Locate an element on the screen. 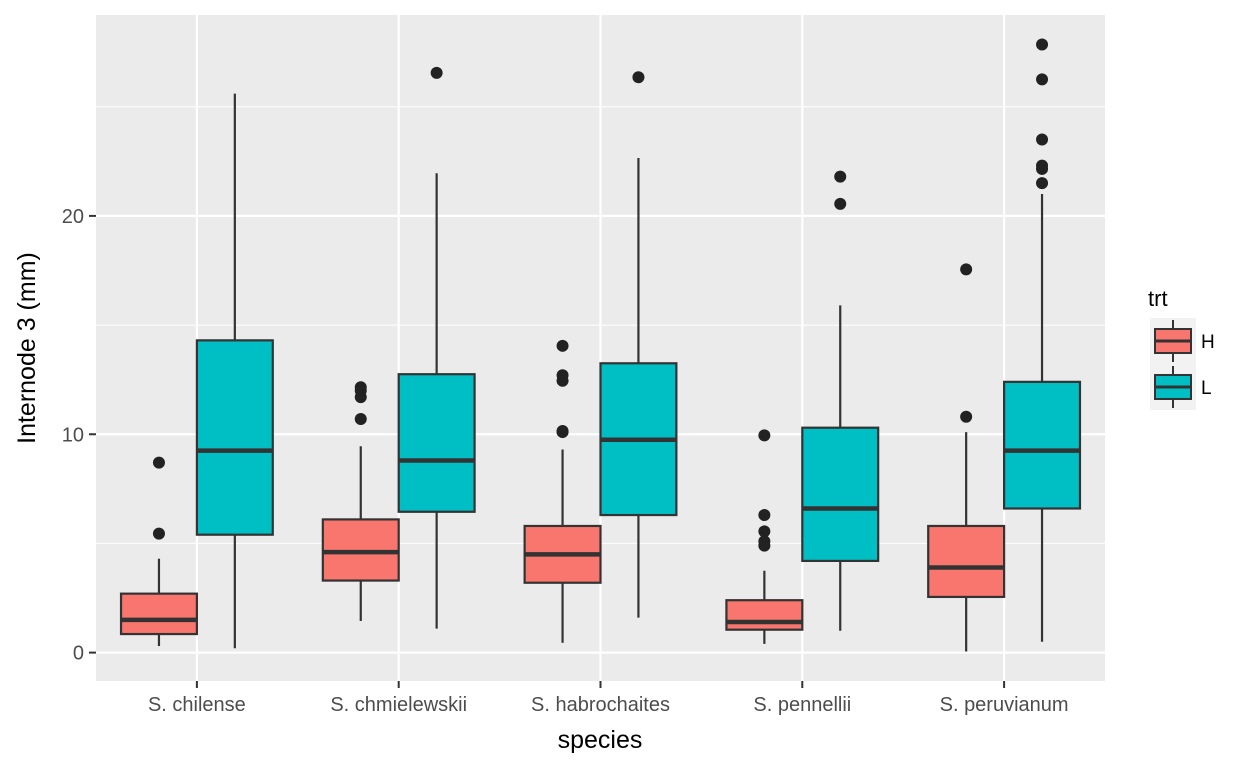  legend: trt H L is located at coordinates (1181, 348).